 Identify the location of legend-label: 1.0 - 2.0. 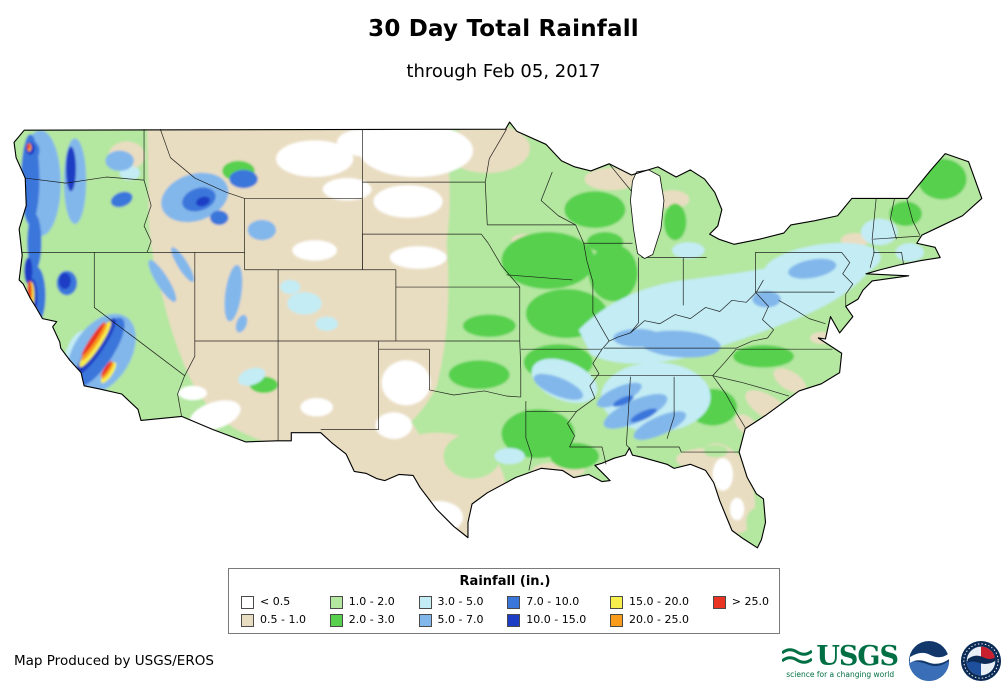
(371, 601).